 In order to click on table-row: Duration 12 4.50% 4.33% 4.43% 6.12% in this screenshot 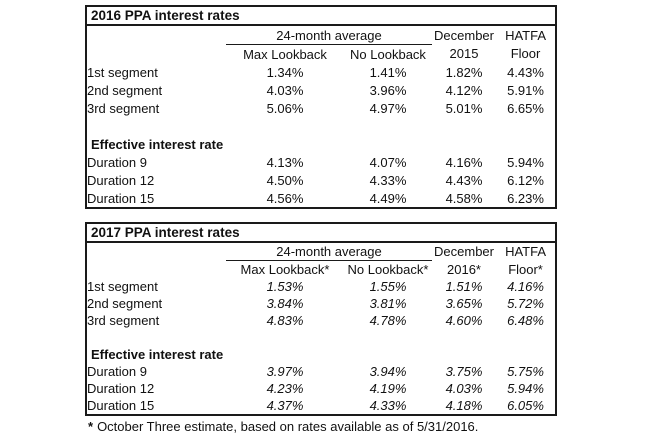, I will do `click(321, 180)`.